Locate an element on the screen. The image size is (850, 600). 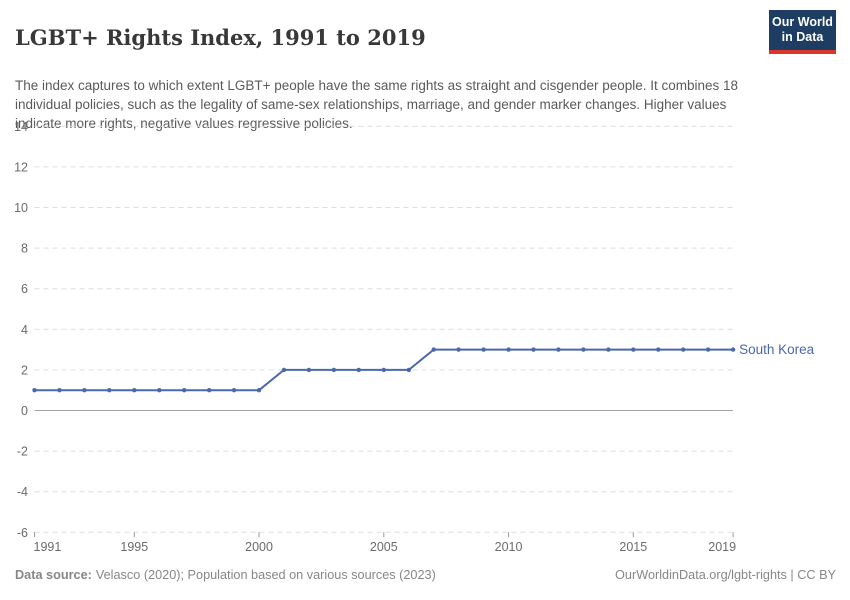
x-tick-label: 2019 is located at coordinates (722, 547).